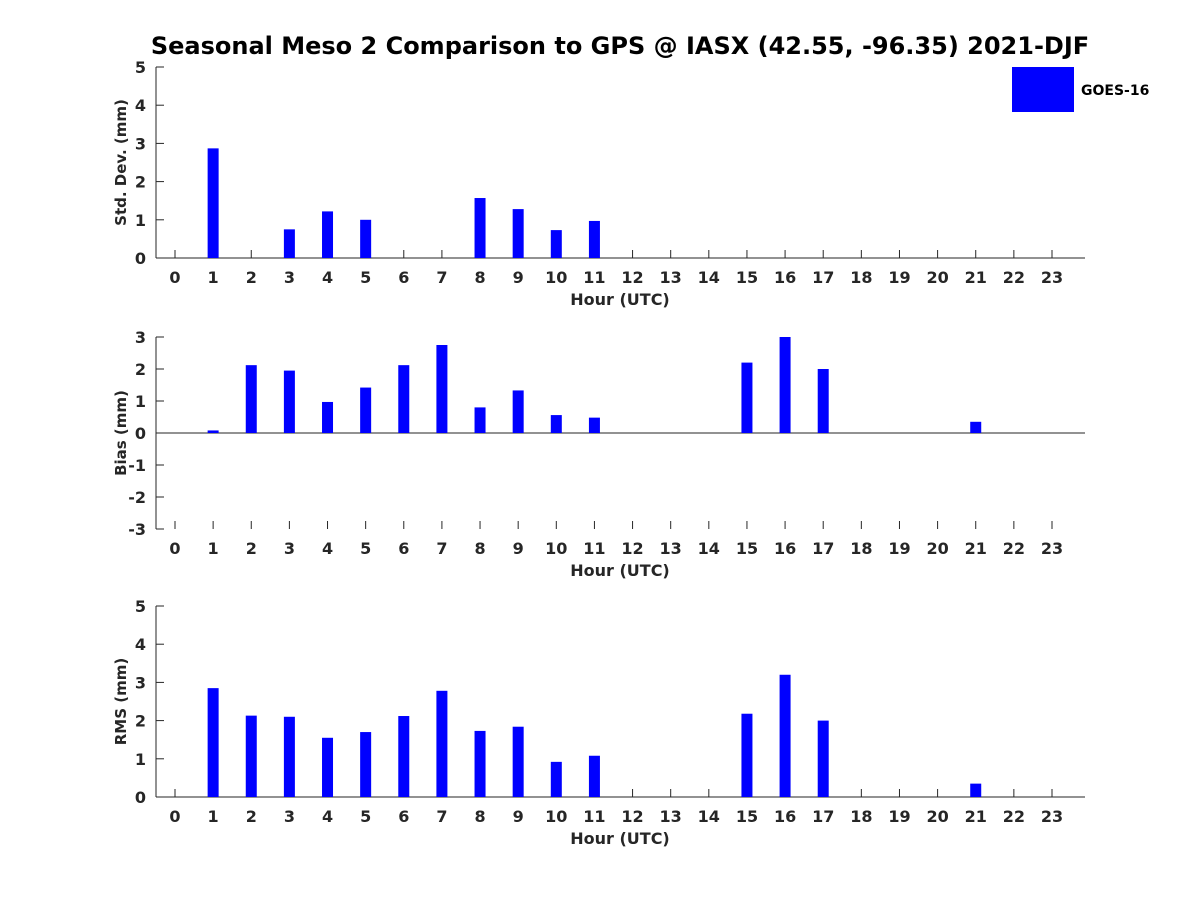  Describe the element at coordinates (140, 759) in the screenshot. I see `y-tick-label: 1` at that location.